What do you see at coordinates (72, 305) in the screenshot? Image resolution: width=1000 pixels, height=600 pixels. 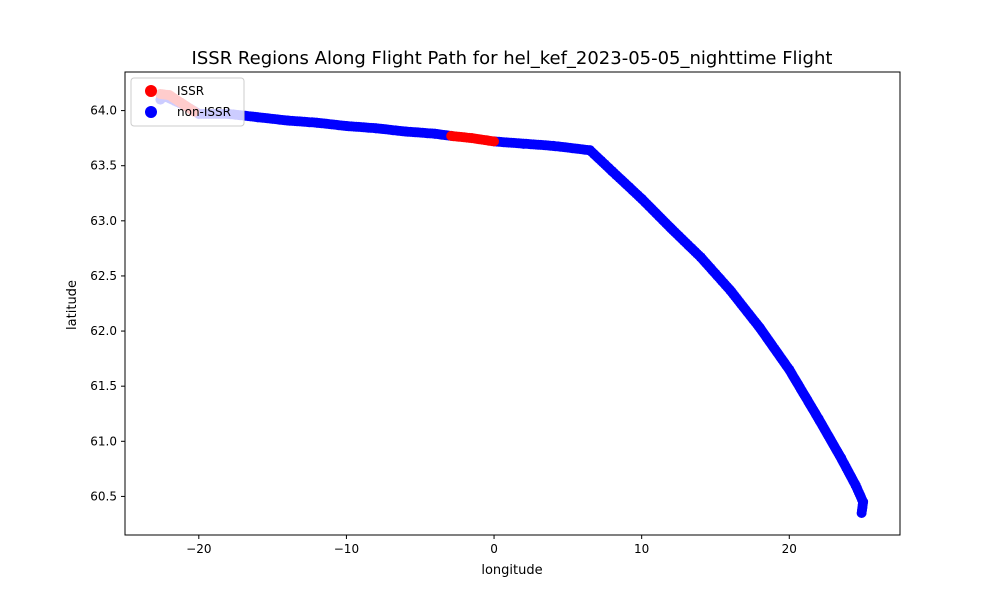 I see `y-axis-label: latitude` at bounding box center [72, 305].